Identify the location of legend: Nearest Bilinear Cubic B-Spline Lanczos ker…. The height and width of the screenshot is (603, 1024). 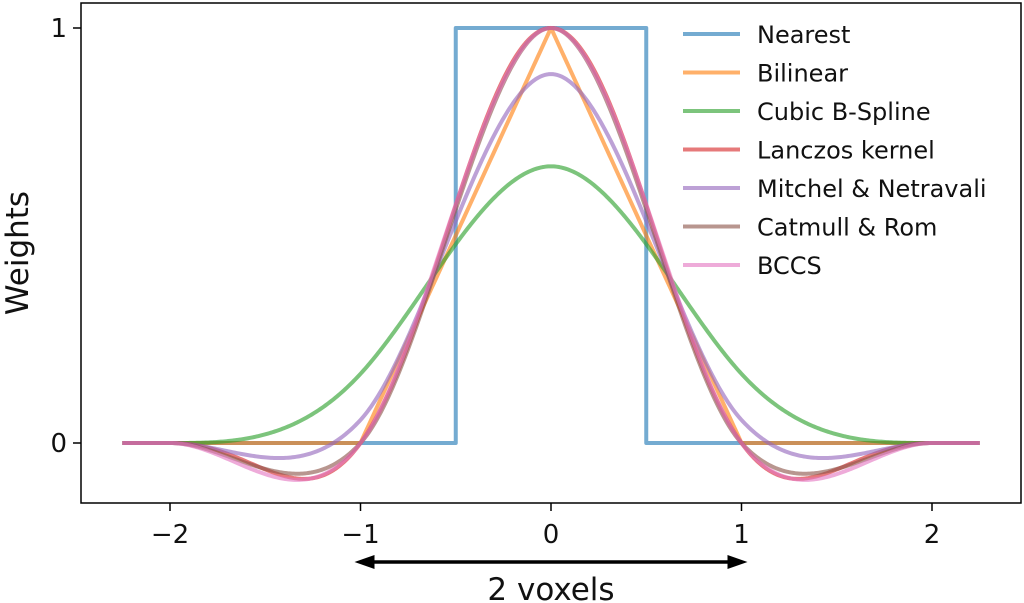
(835, 150).